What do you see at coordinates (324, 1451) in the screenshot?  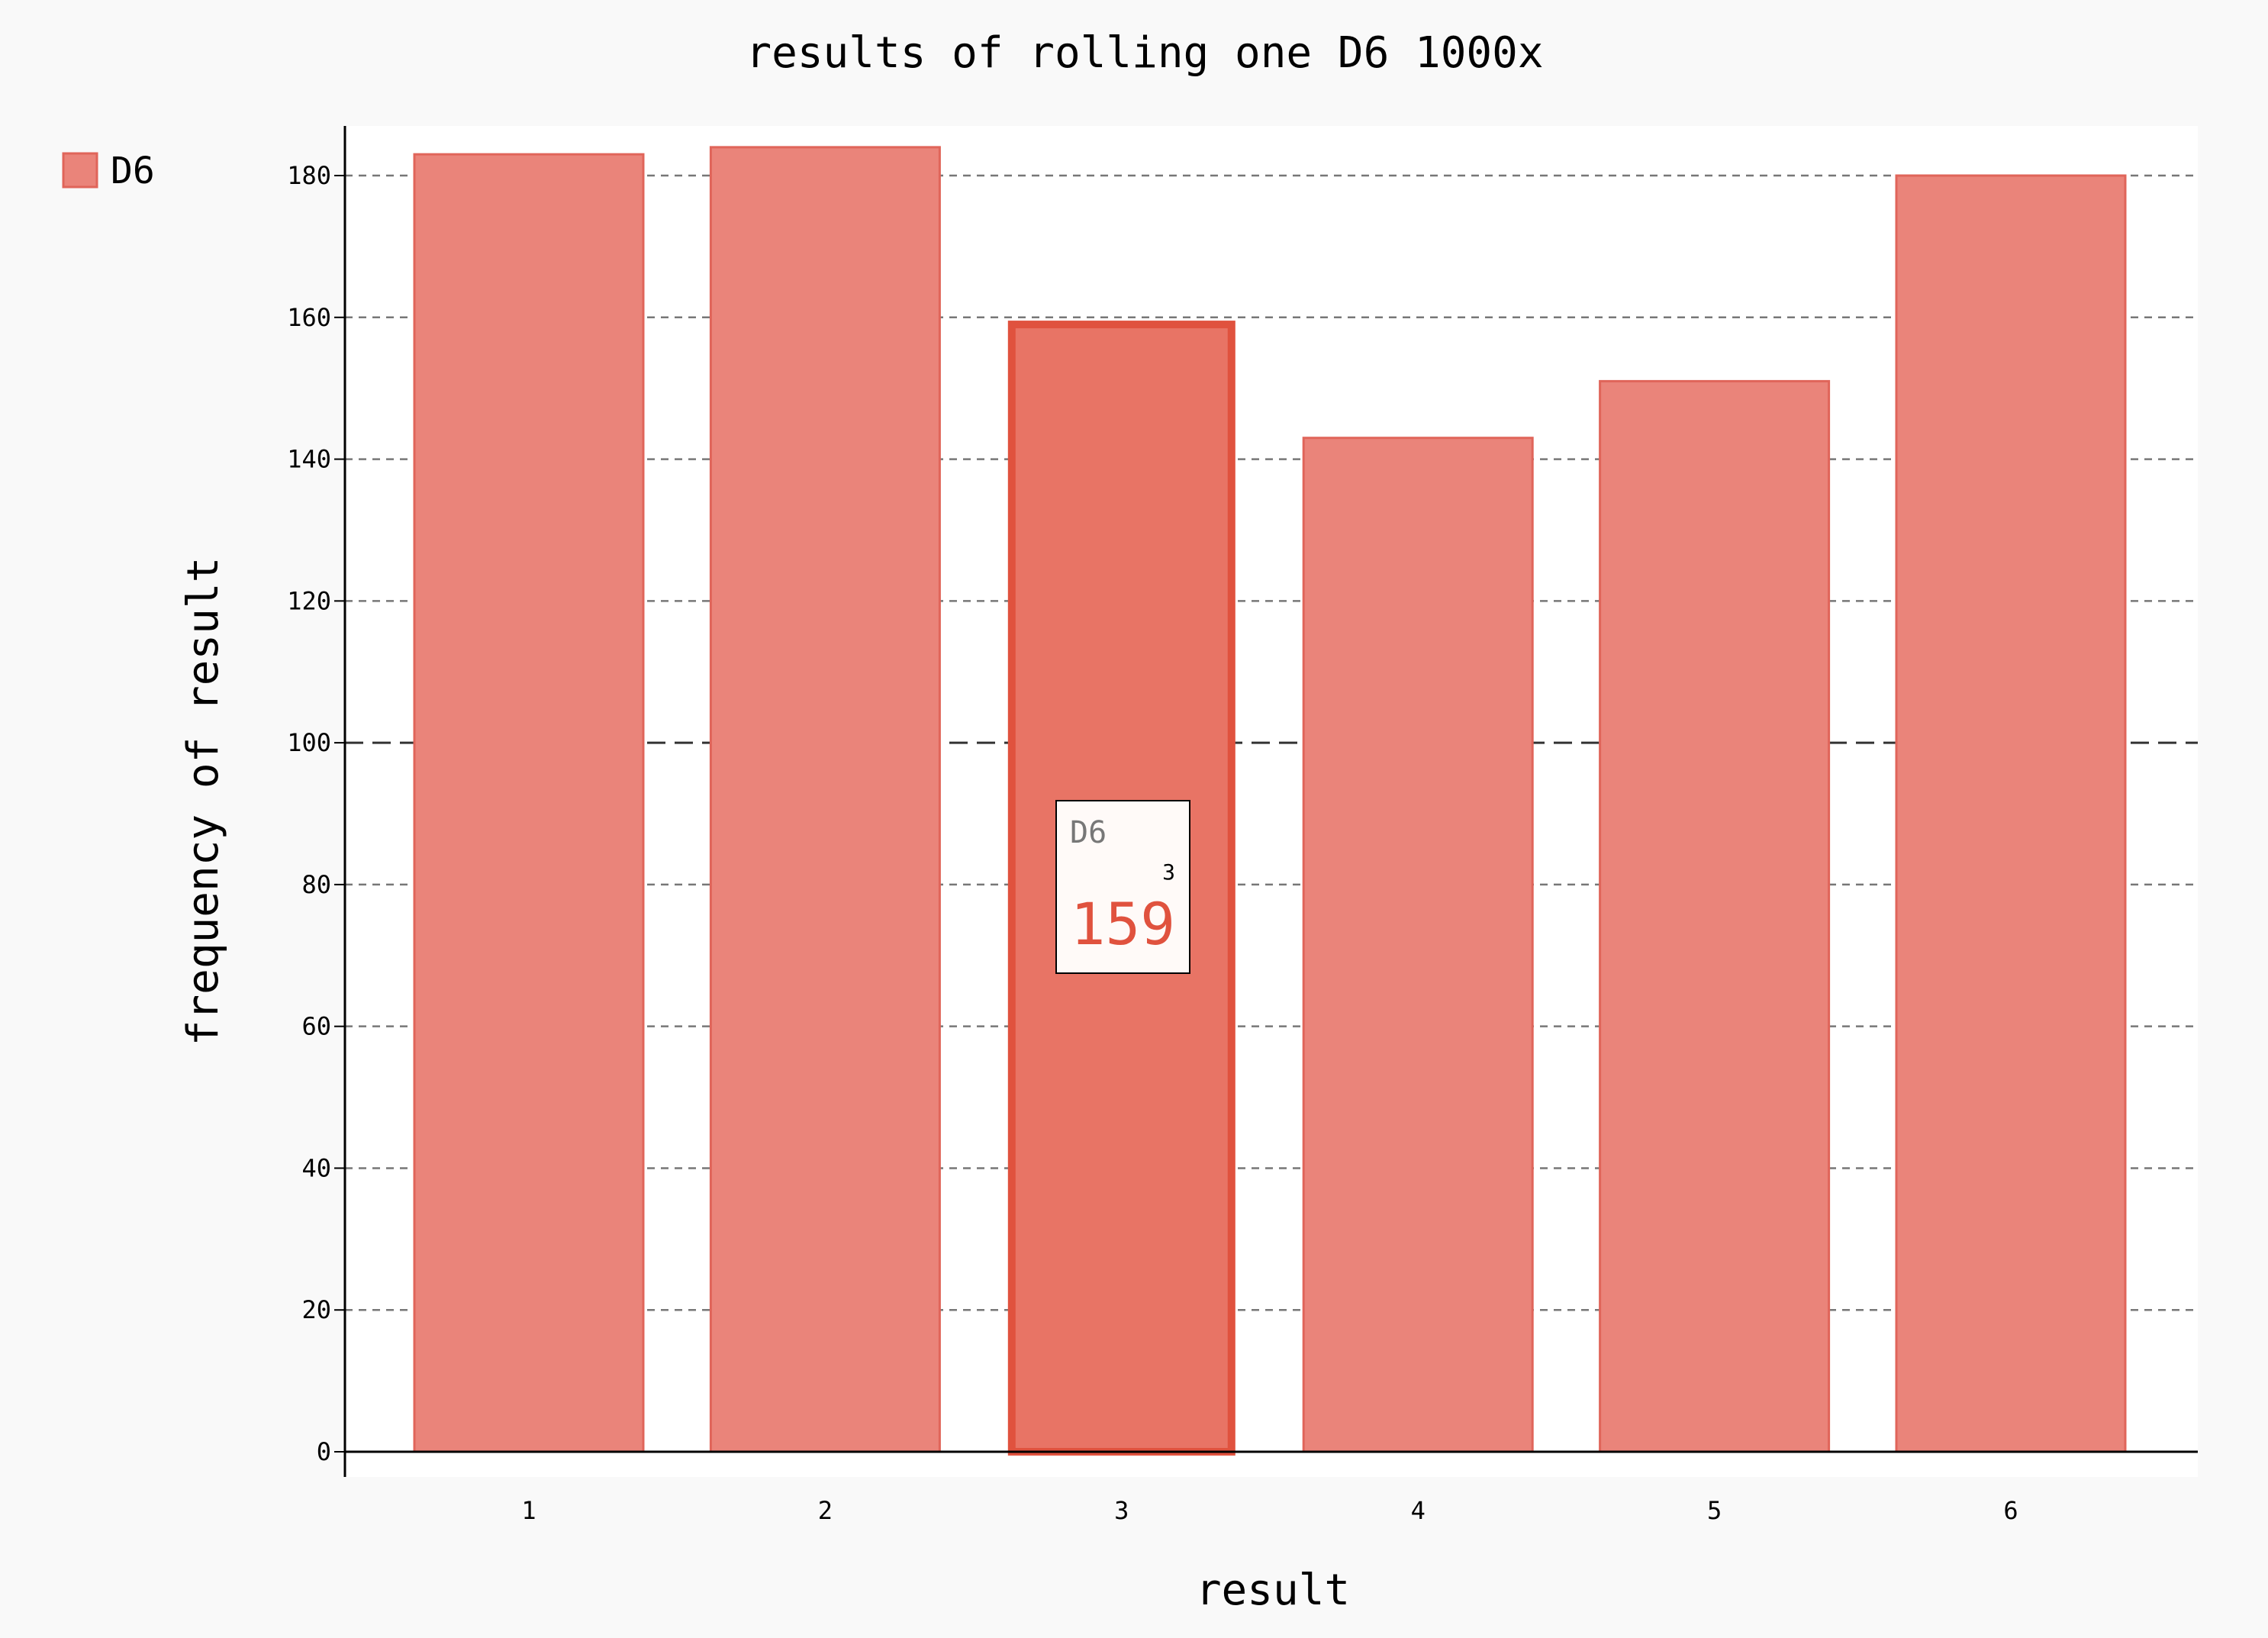 I see `y-tick-label-0: 0` at bounding box center [324, 1451].